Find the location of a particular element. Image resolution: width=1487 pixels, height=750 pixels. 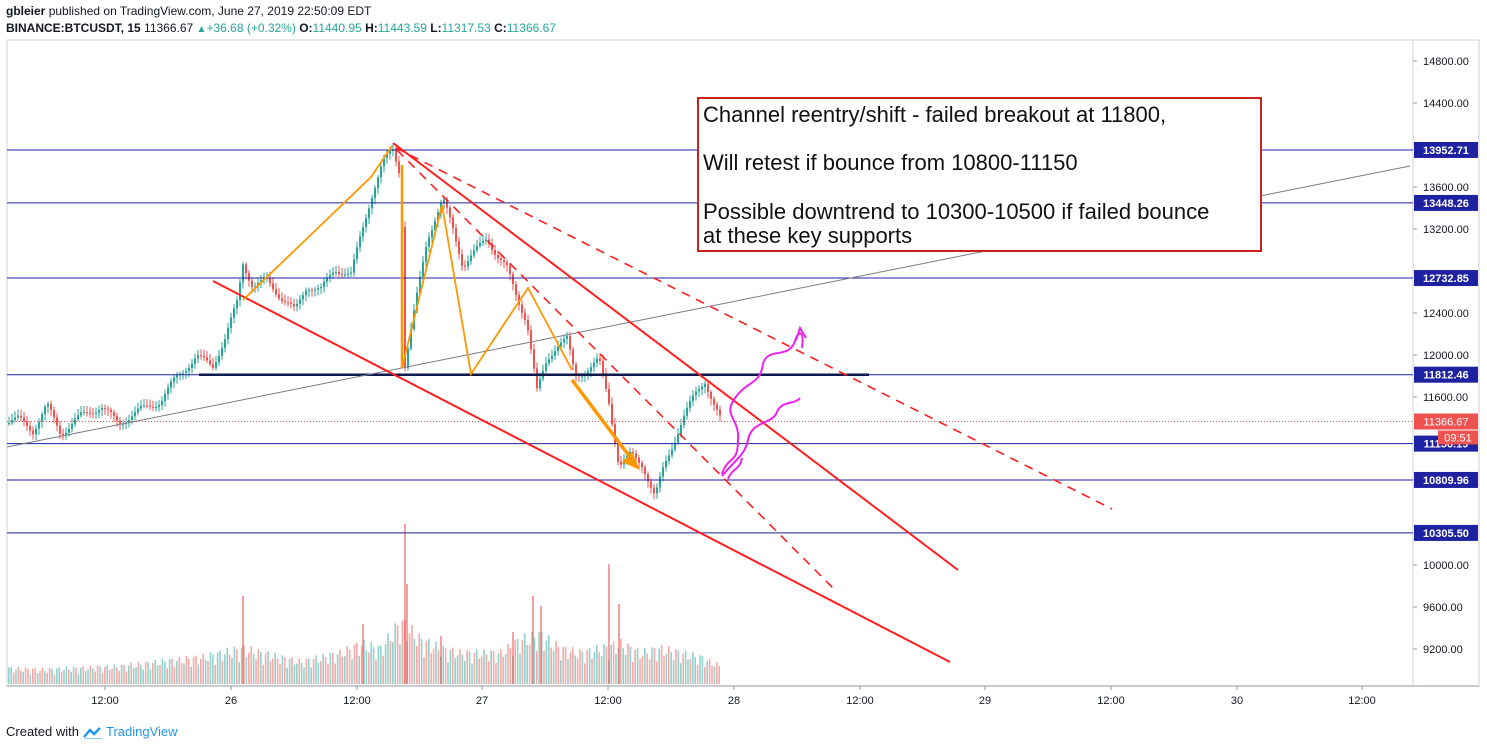

annotation-box is located at coordinates (979, 174).